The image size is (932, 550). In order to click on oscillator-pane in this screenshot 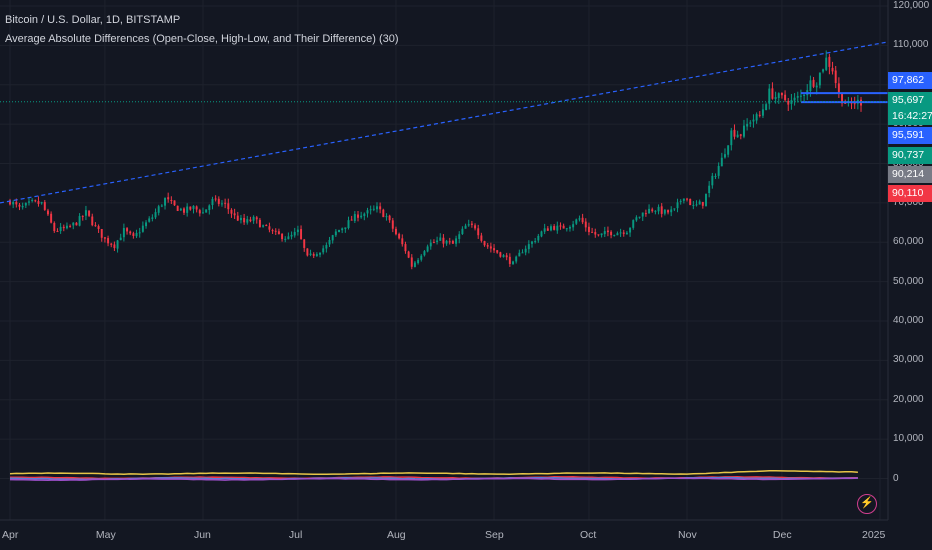, I will do `click(433, 475)`.